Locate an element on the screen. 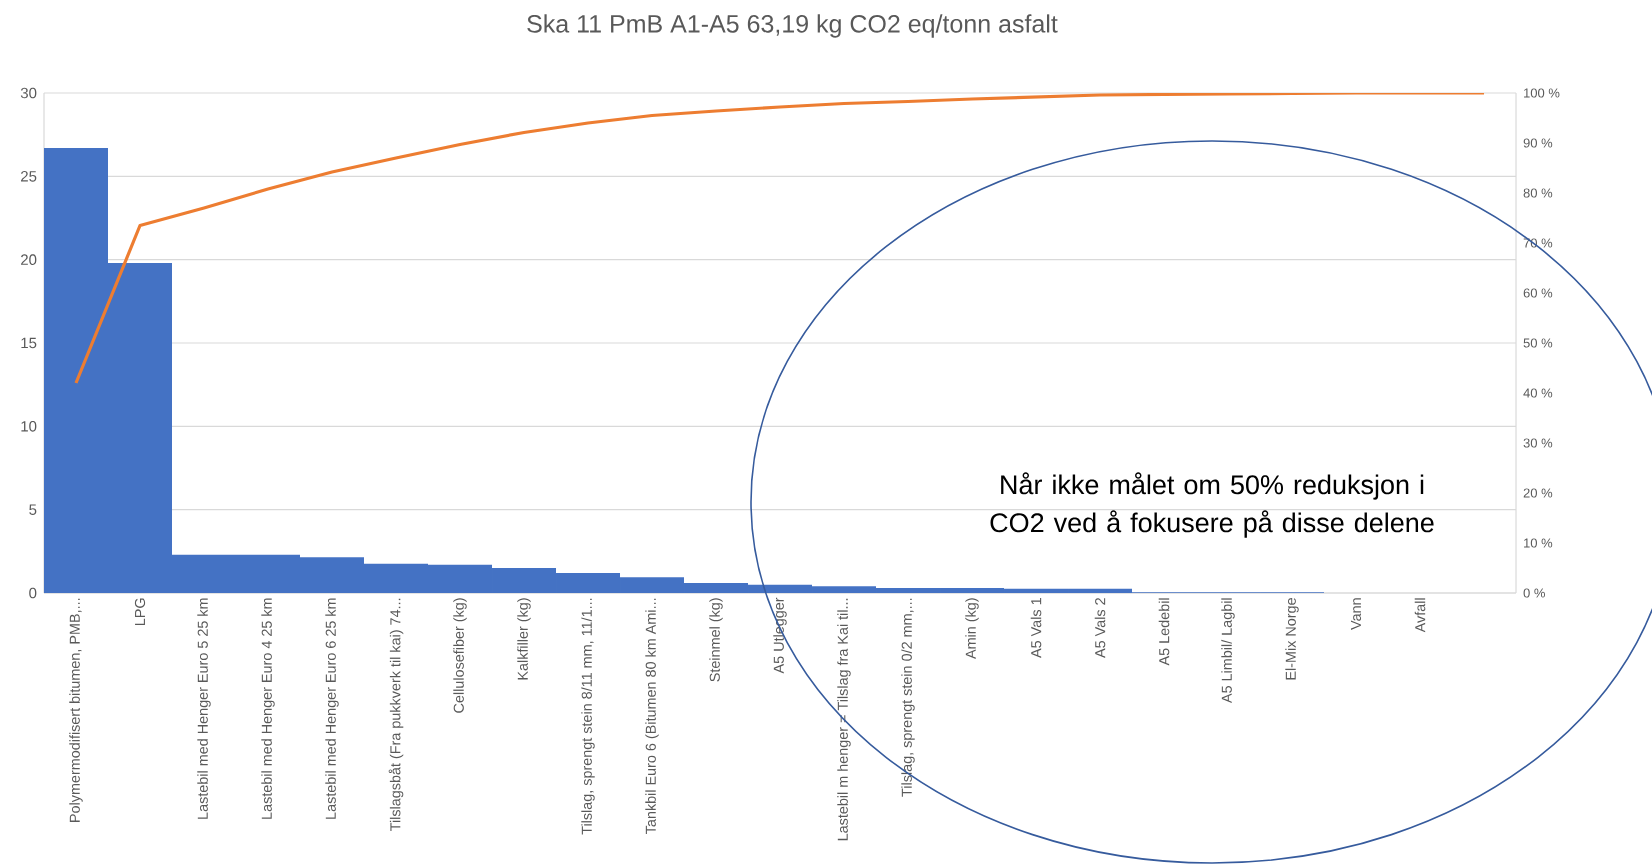 The height and width of the screenshot is (865, 1652). x-tick-label: El-Mix Norge is located at coordinates (1292, 639).